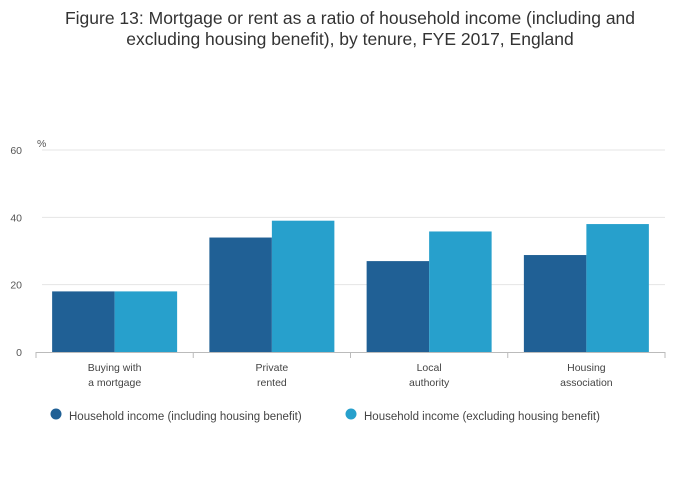 This screenshot has height=502, width=700. Describe the element at coordinates (272, 368) in the screenshot. I see `category-label: Private` at that location.